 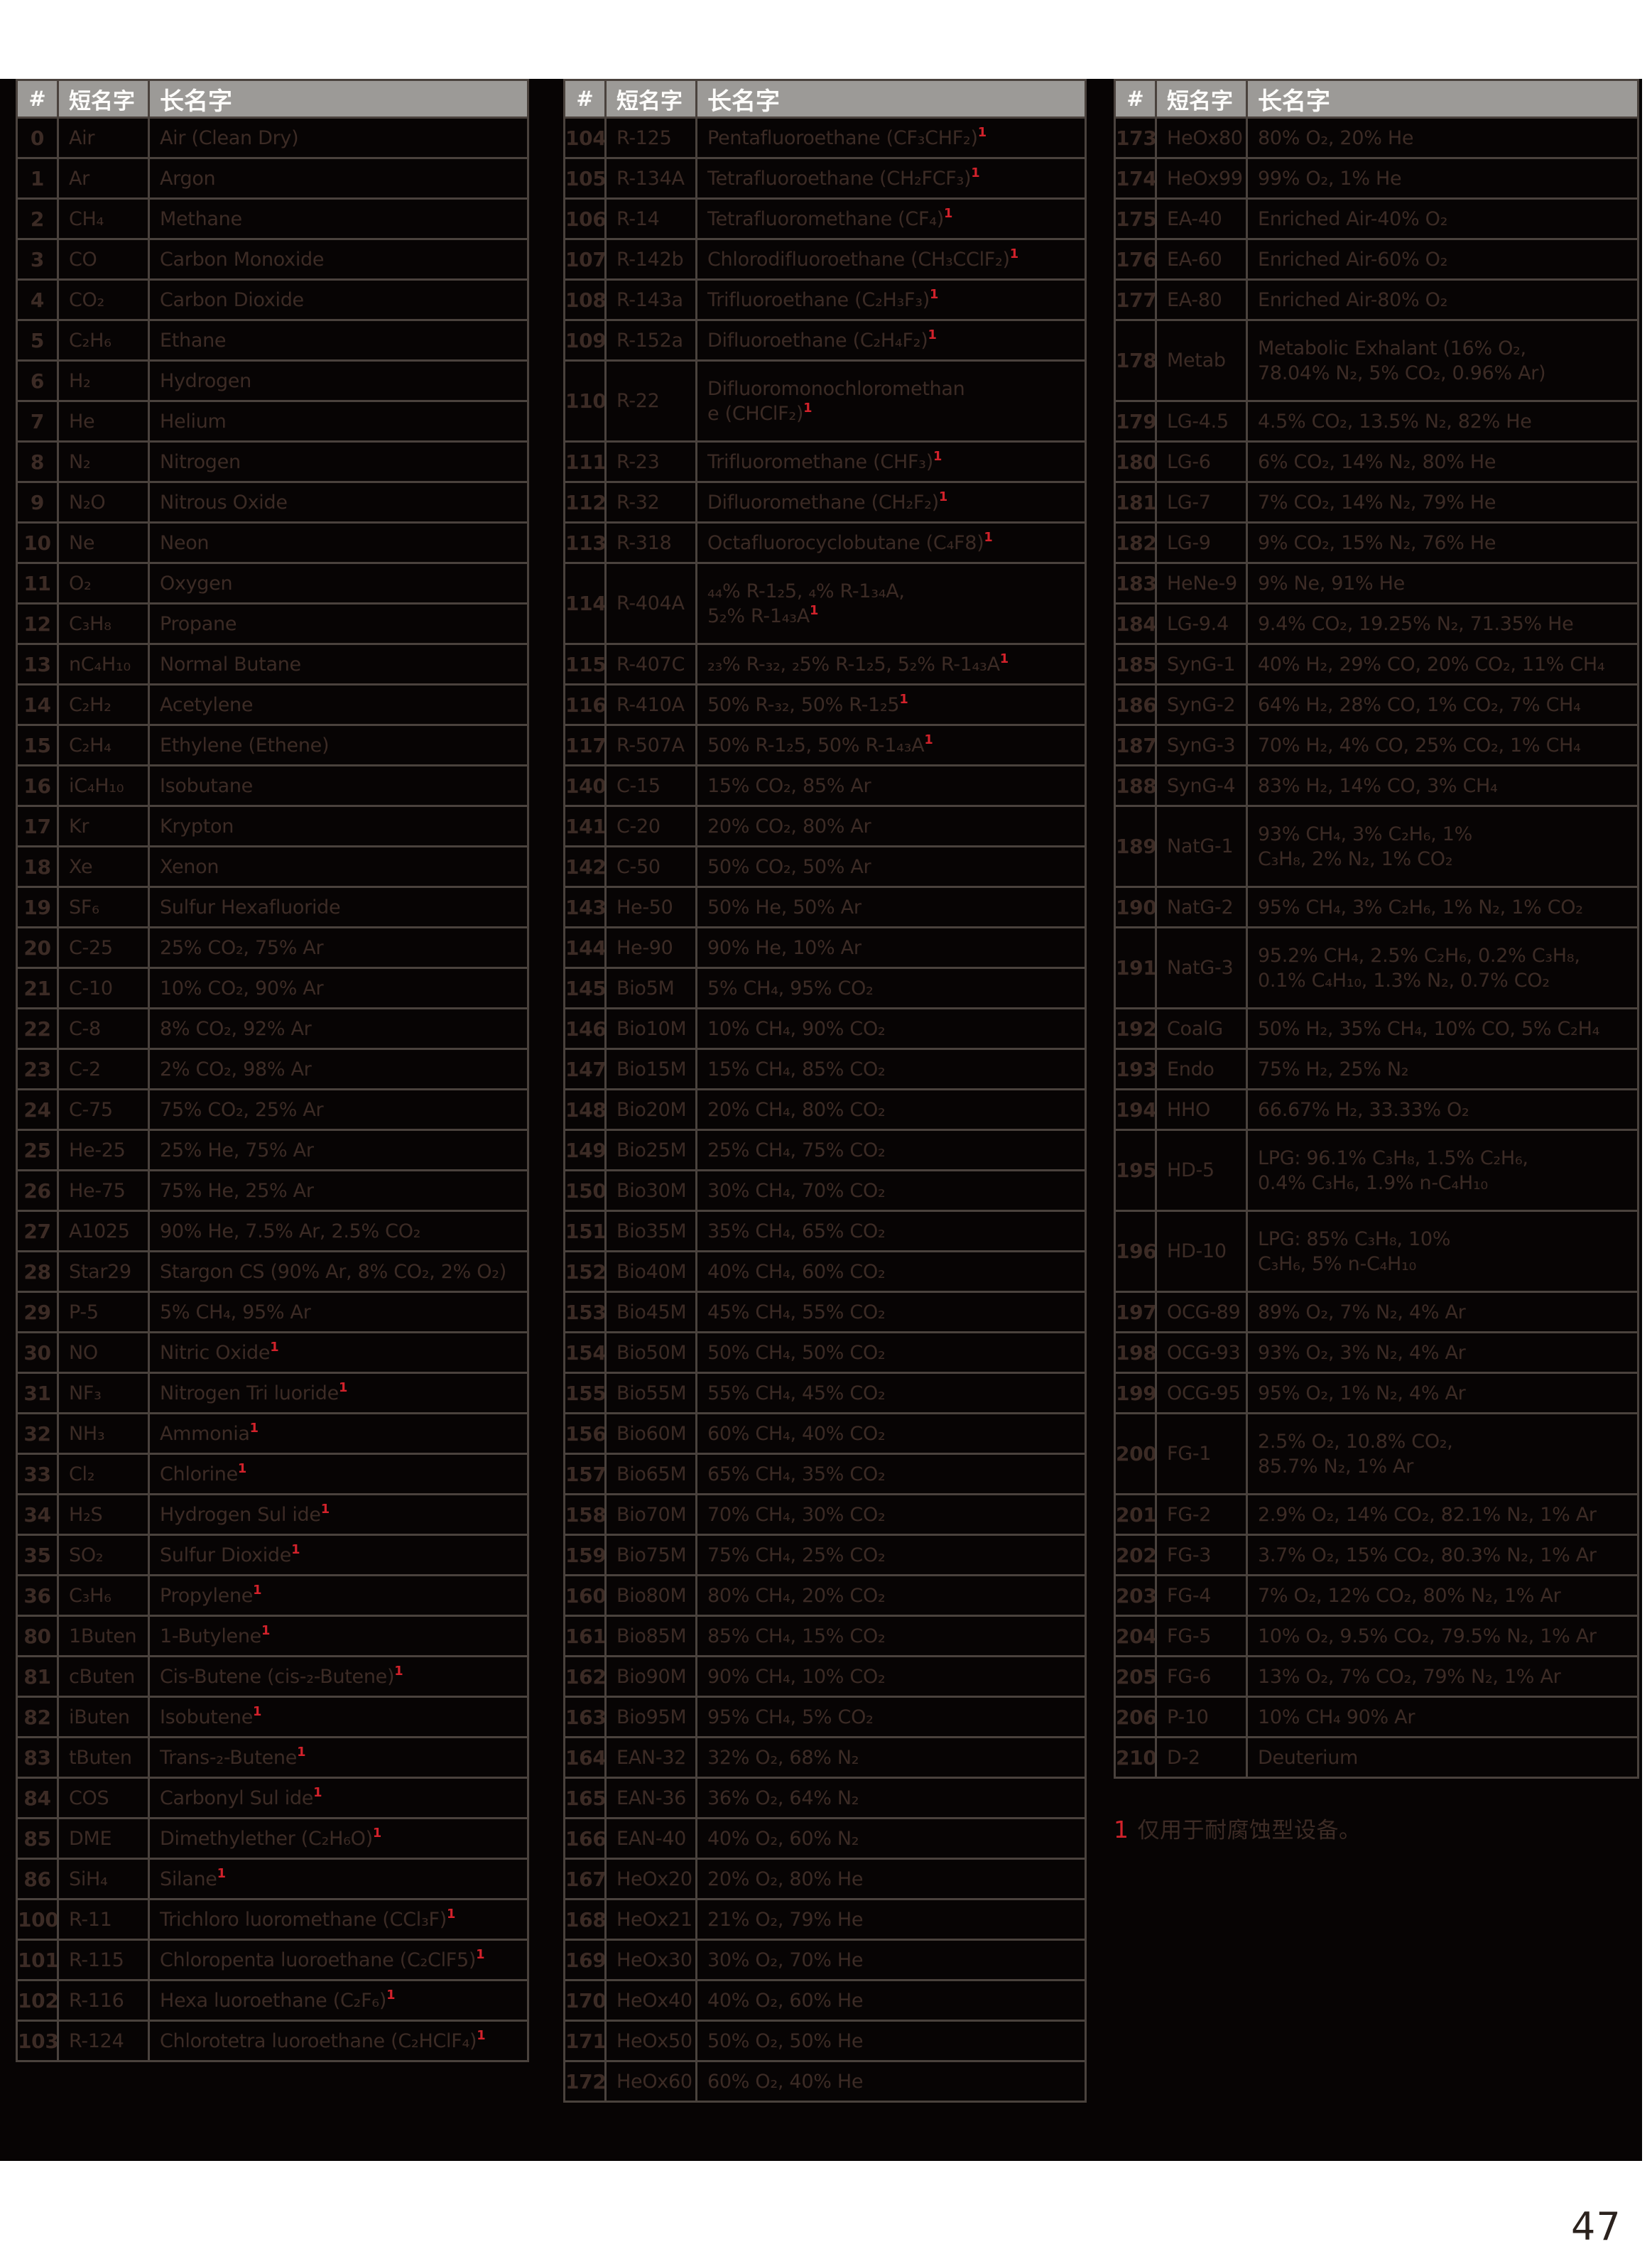 I want to click on gas-long-name-cell: 83% H₂, 14% CO, 3% CH₄, so click(x=1442, y=785).